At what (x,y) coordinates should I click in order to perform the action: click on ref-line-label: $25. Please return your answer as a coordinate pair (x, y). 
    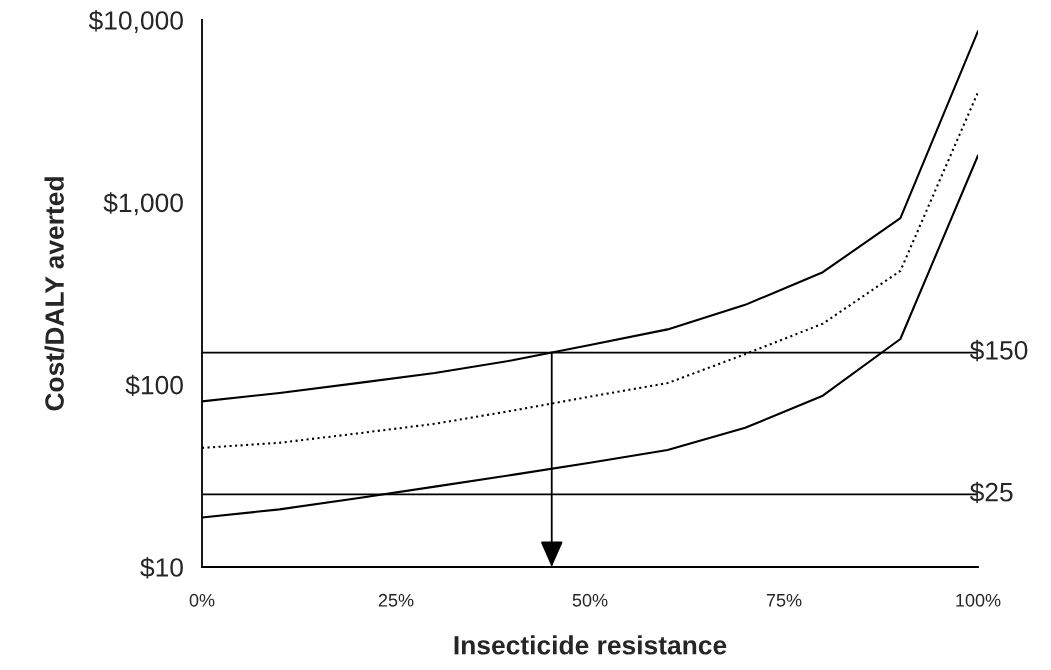
    Looking at the image, I should click on (991, 492).